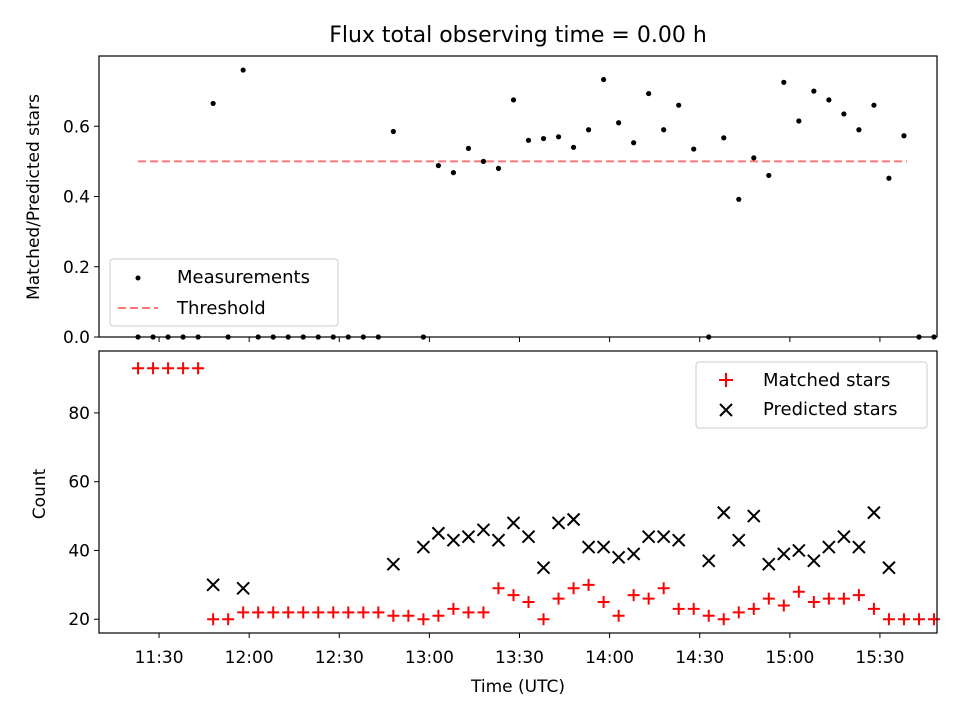  Describe the element at coordinates (249, 658) in the screenshot. I see `x-tick-label: 12:00` at that location.